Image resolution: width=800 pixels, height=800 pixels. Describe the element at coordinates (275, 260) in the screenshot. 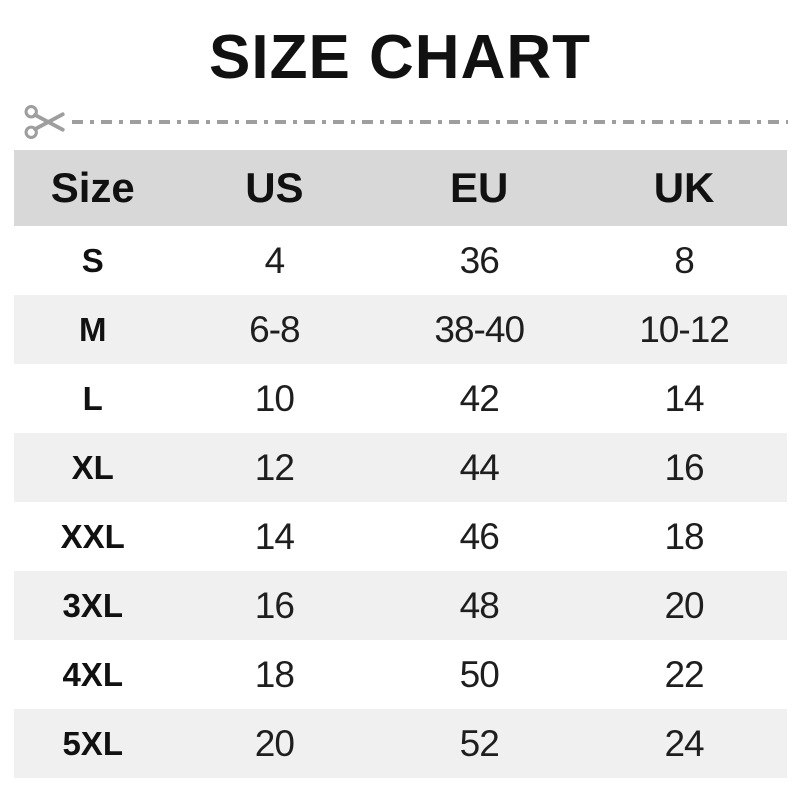

I see `us-value: 4` at that location.